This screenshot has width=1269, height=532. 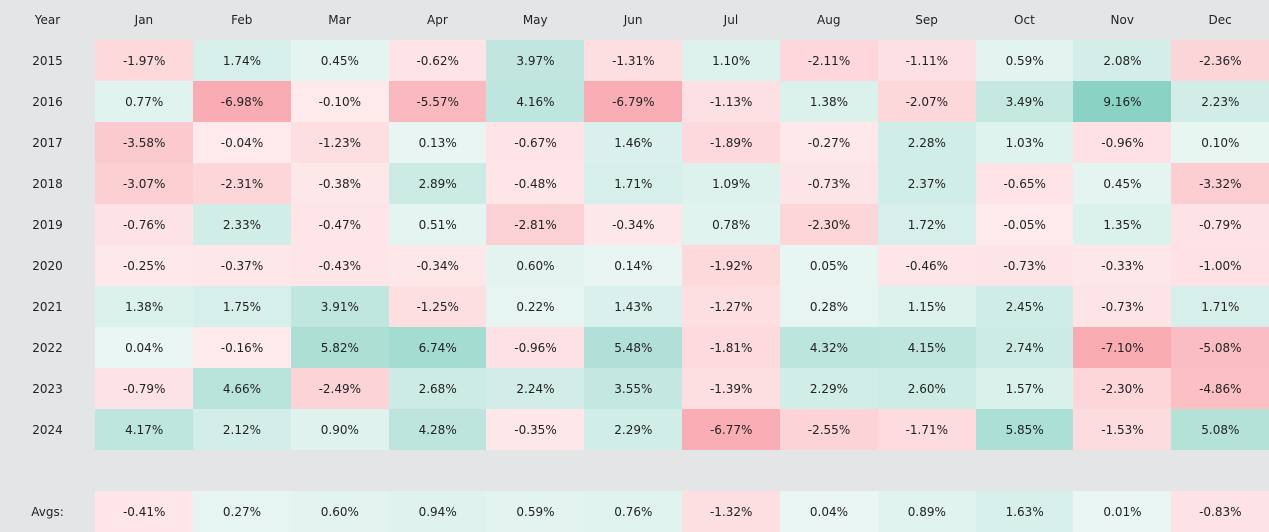 I want to click on heatmap-cell-2017-jan: -3.58%, so click(x=144, y=142).